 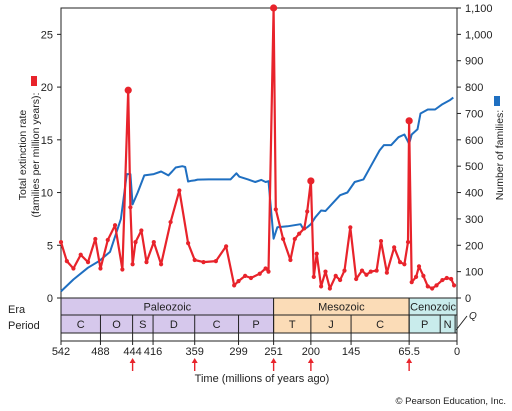 What do you see at coordinates (47, 194) in the screenshot?
I see `left-tick-label: 10` at bounding box center [47, 194].